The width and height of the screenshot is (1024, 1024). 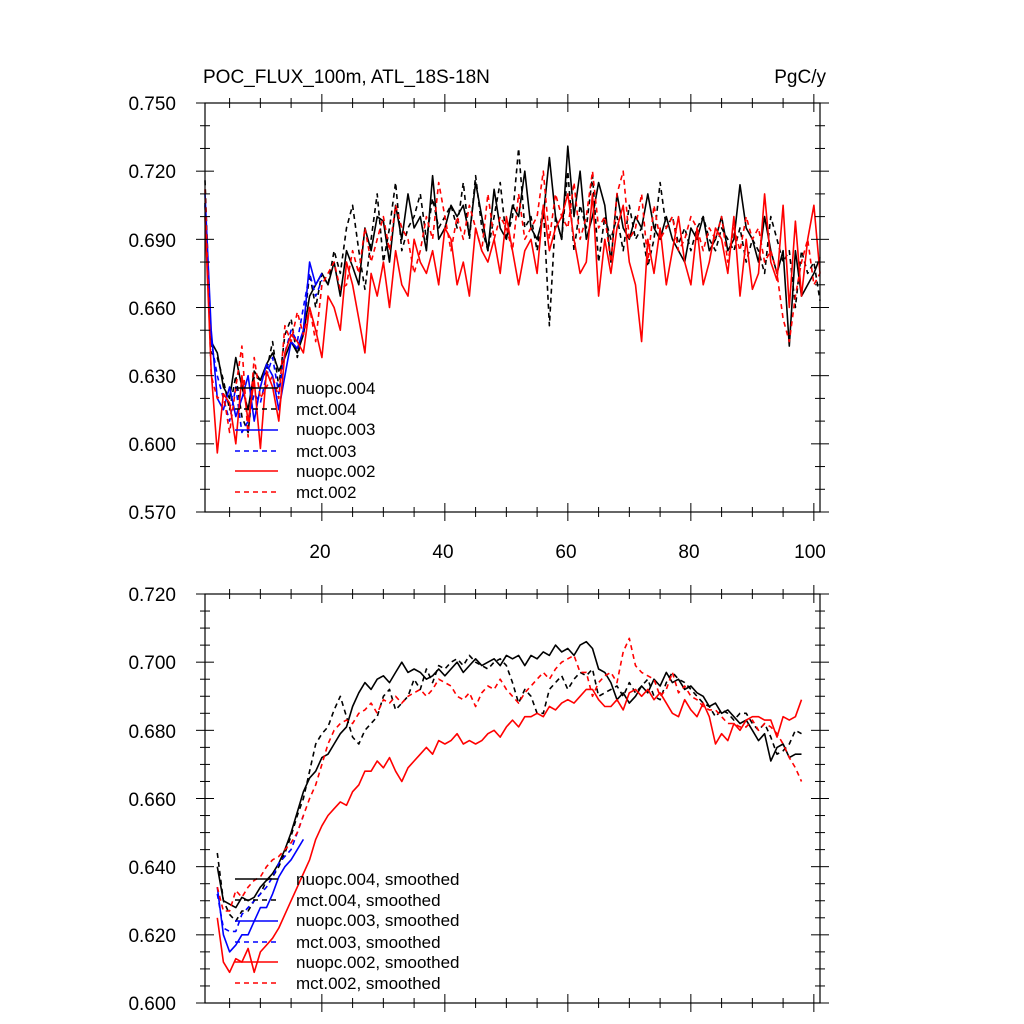 I want to click on p2-ytick-label: 0.600, so click(x=152, y=1004).